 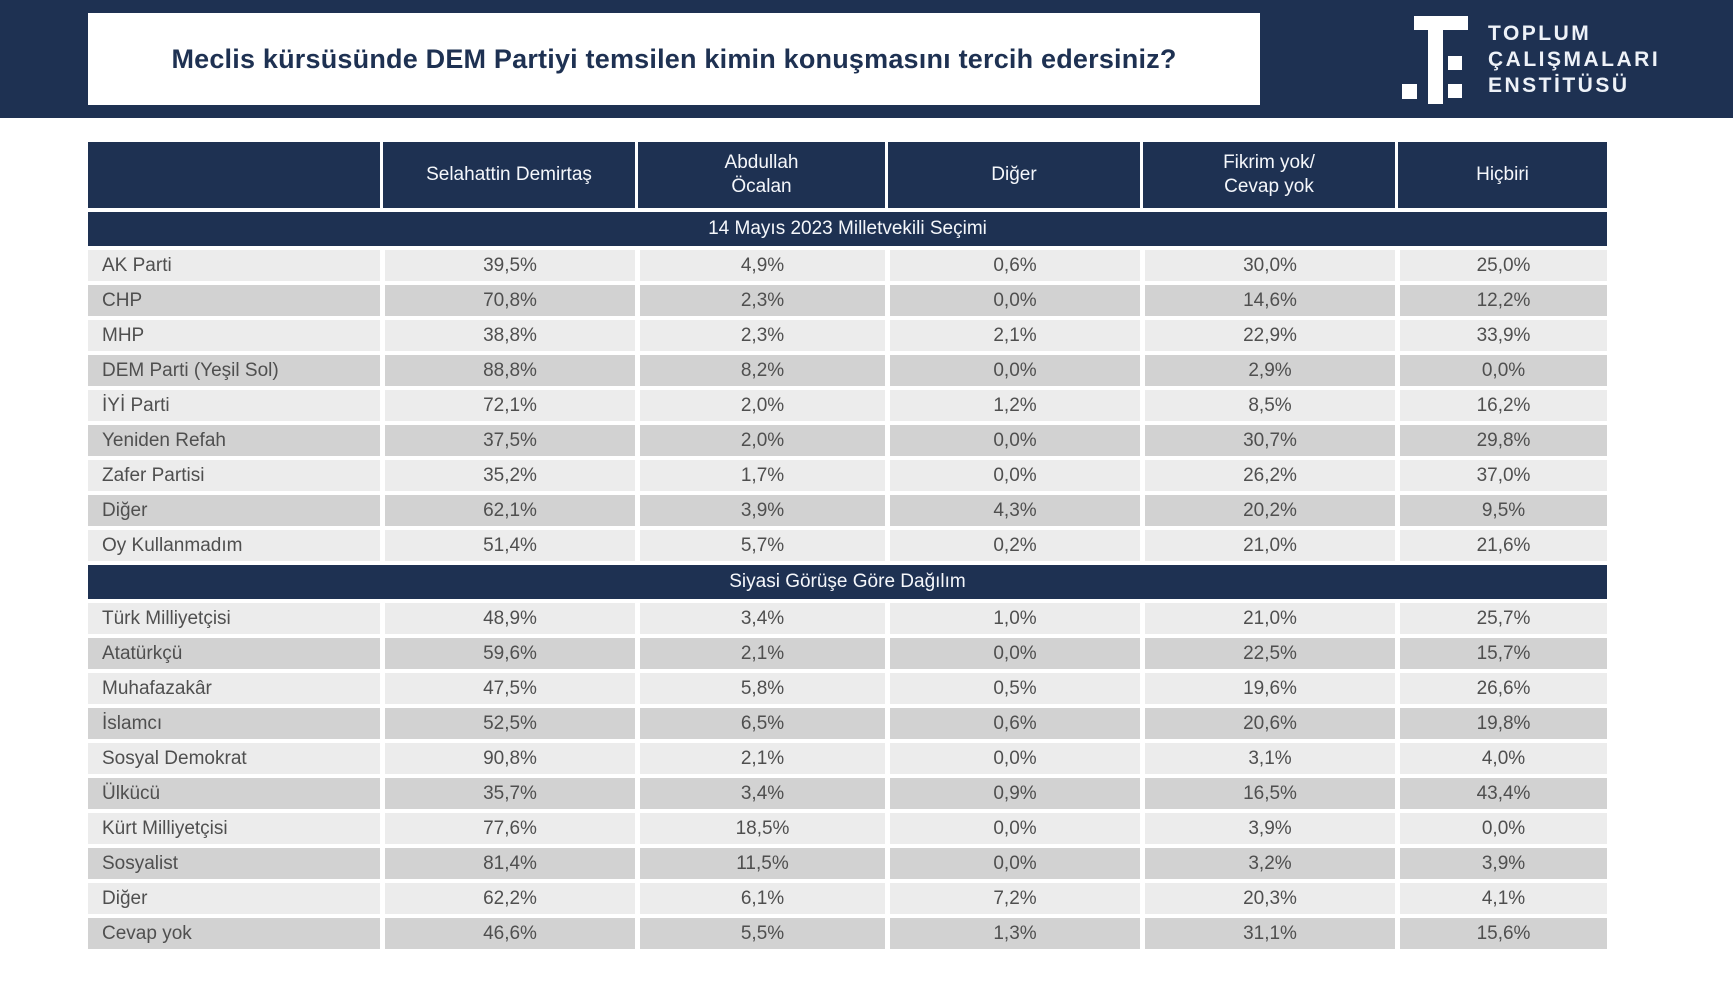 What do you see at coordinates (1012, 510) in the screenshot?
I see `value-cell: 4,3%` at bounding box center [1012, 510].